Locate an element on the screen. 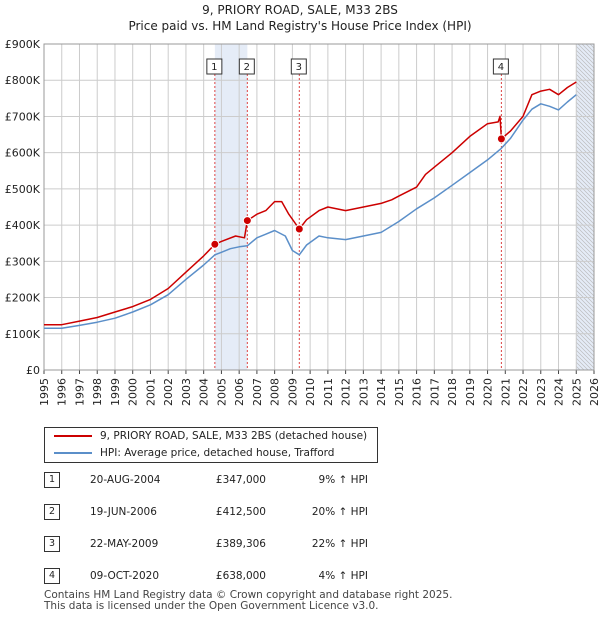 This screenshot has height=620, width=600. x-tick-label: 2019 is located at coordinates (470, 392).